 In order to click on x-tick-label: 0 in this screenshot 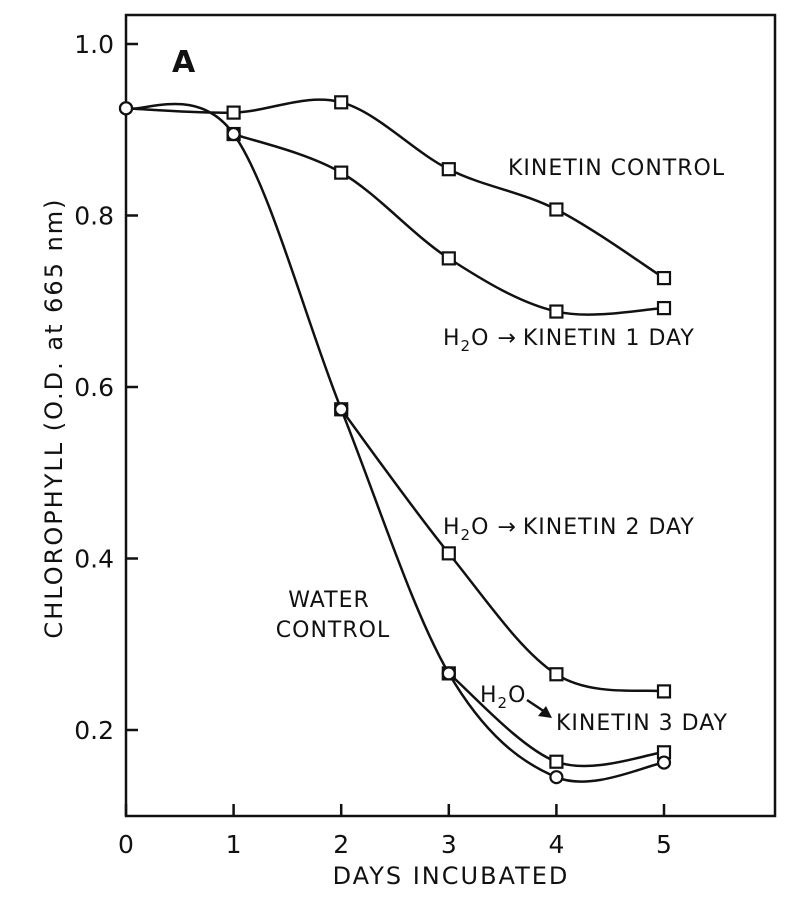, I will do `click(126, 844)`.